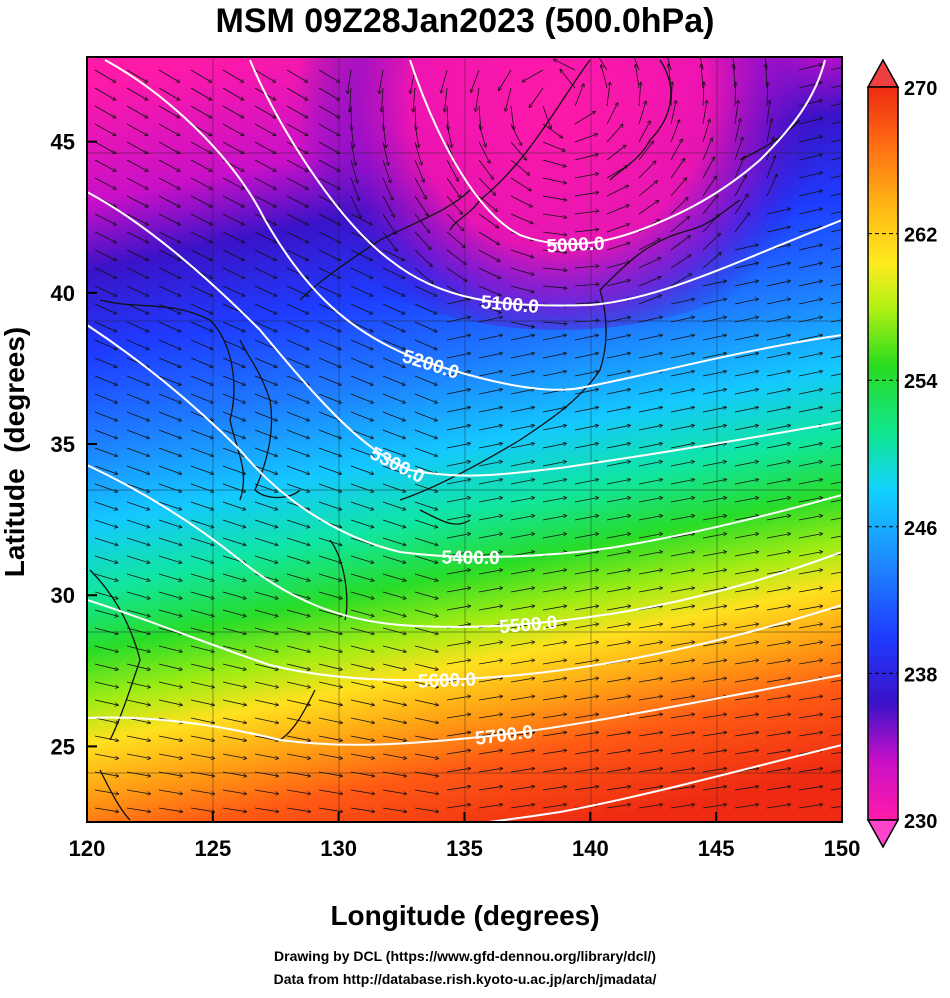 This screenshot has width=950, height=998. I want to click on contour-label: 5600.0, so click(447, 681).